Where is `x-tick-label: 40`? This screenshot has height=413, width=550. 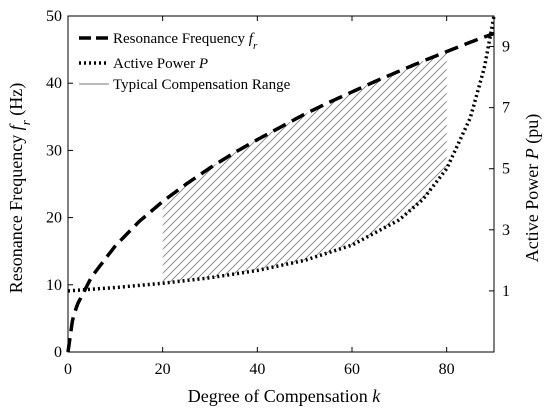
x-tick-label: 40 is located at coordinates (257, 369).